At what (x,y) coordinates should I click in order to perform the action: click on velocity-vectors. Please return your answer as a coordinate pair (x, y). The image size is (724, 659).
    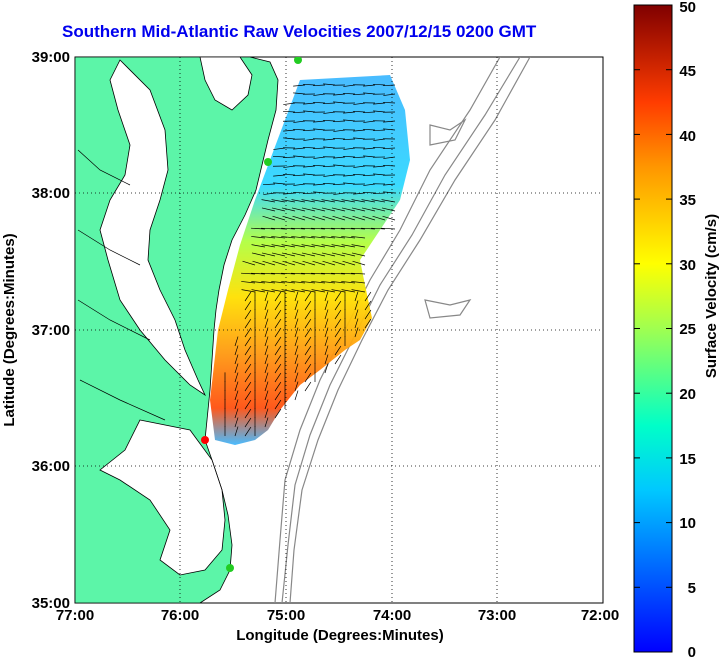
    Looking at the image, I should click on (310, 260).